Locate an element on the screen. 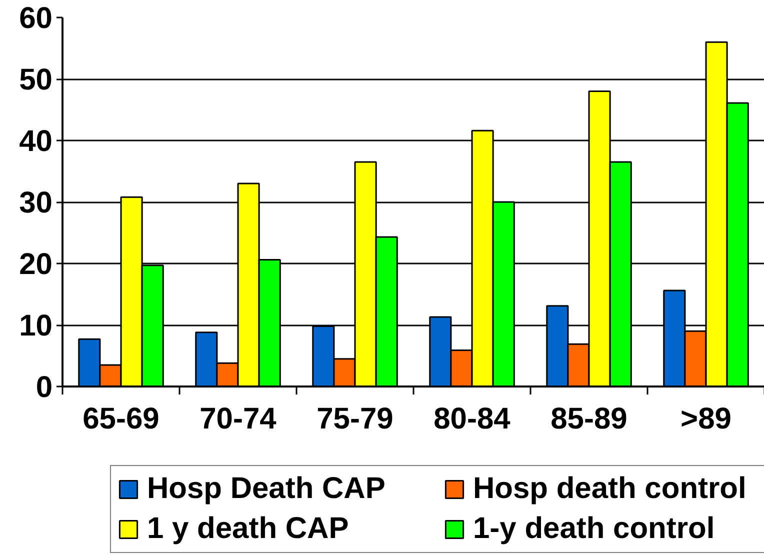 Image resolution: width=764 pixels, height=554 pixels. y-tick-label: 10 is located at coordinates (36, 326).